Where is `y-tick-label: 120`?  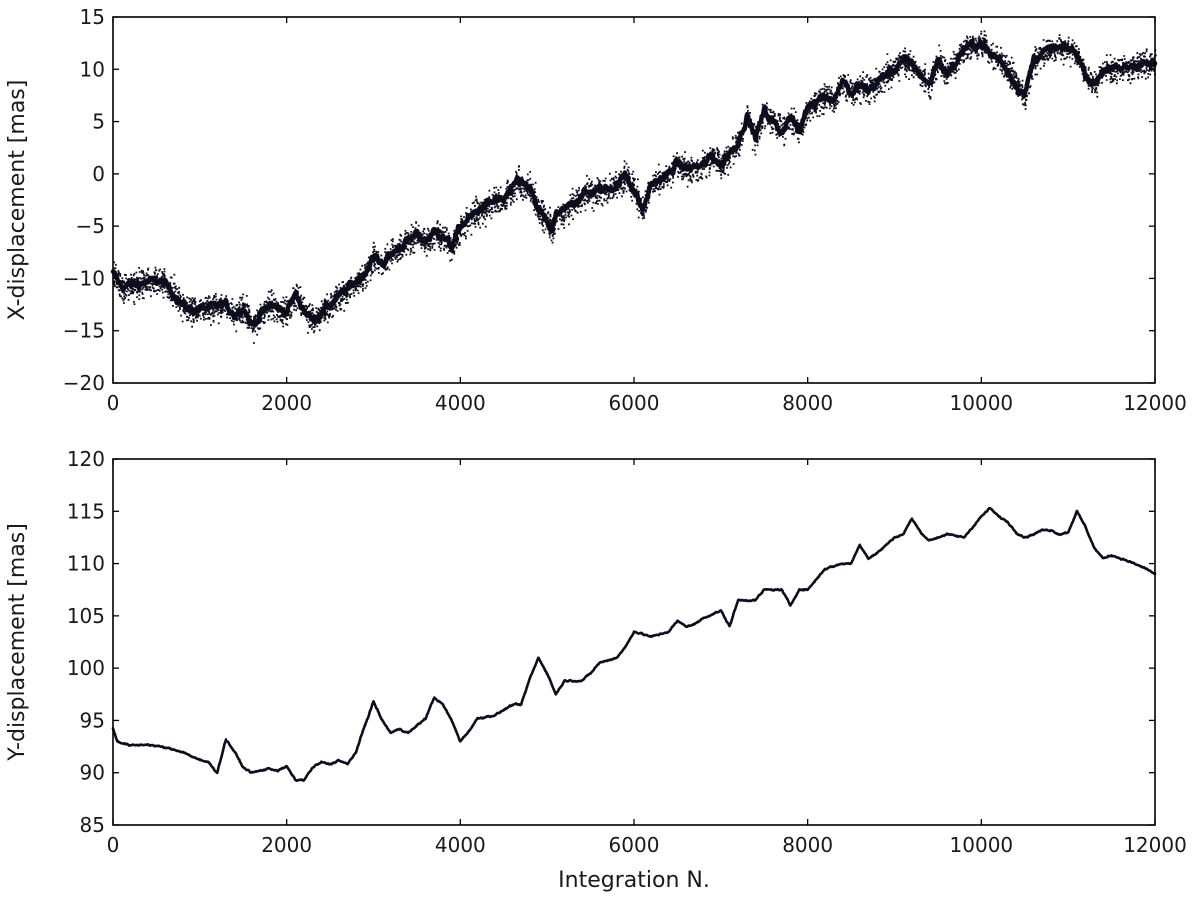
y-tick-label: 120 is located at coordinates (86, 459).